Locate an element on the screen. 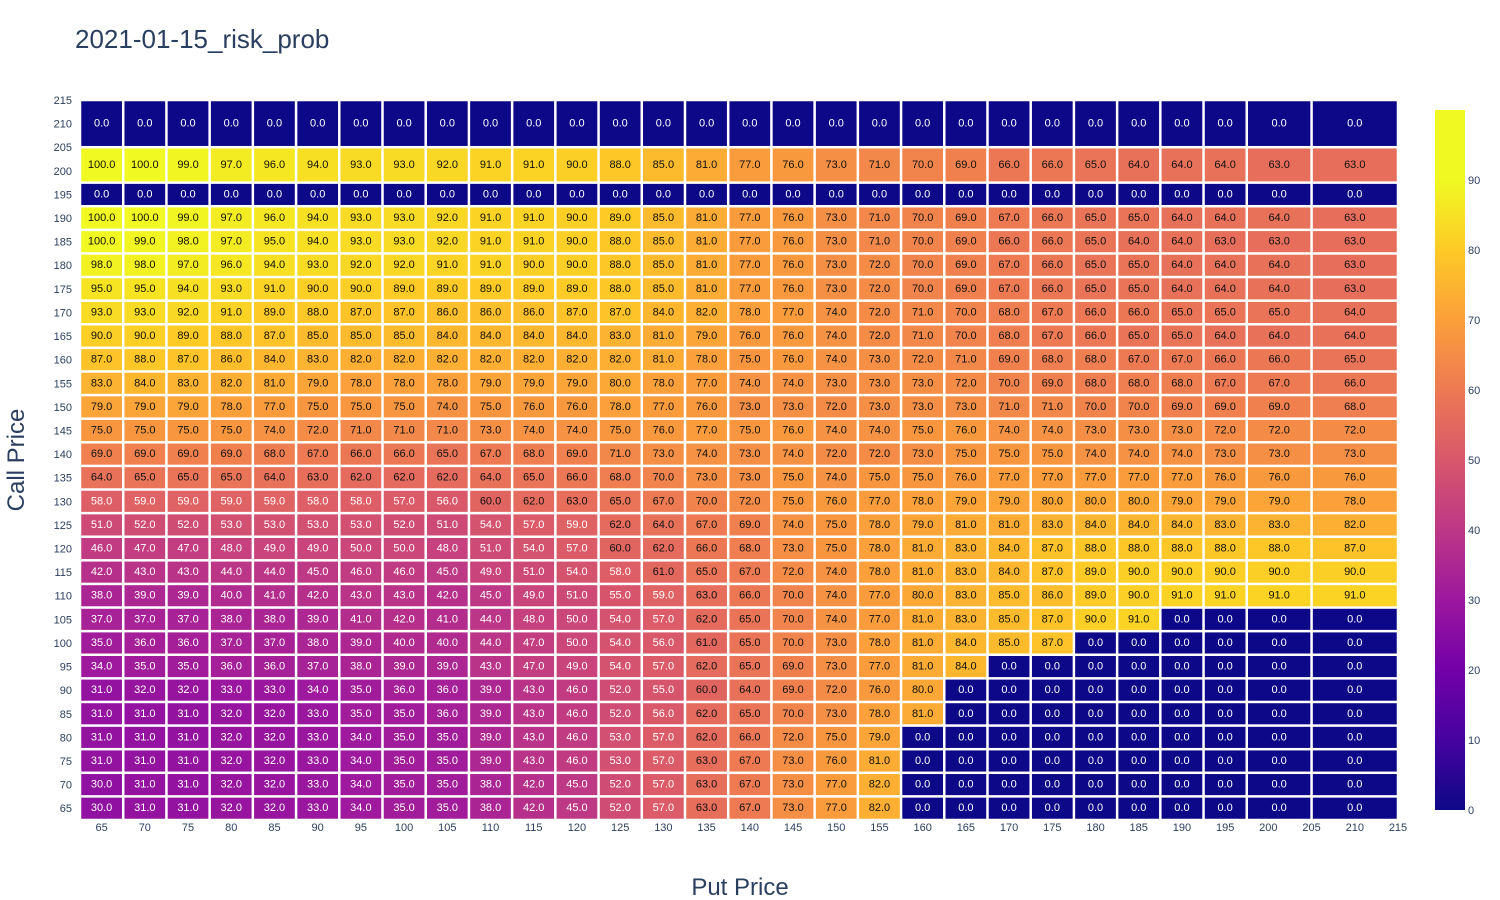  cell-value-label: 36.0 is located at coordinates (231, 667).